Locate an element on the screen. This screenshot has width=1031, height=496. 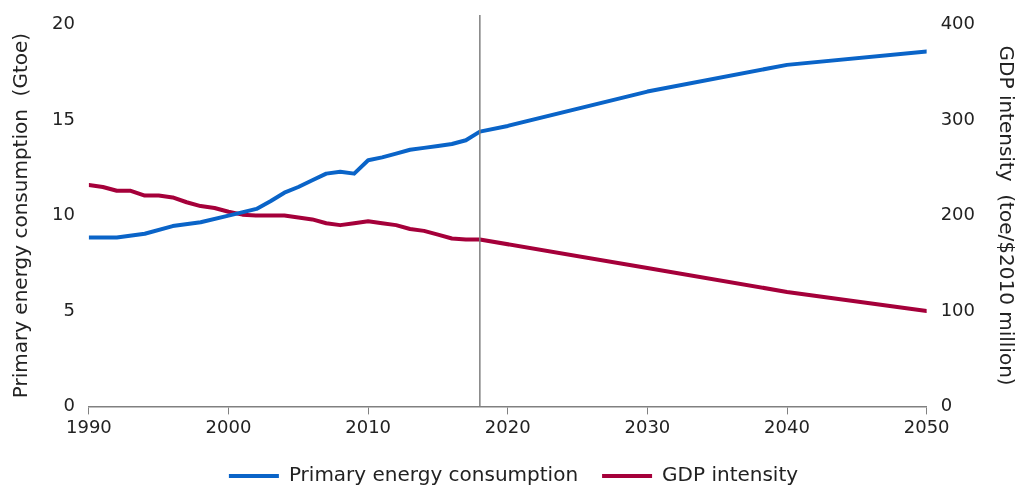
x-tick-label: 2020 is located at coordinates (507, 426).